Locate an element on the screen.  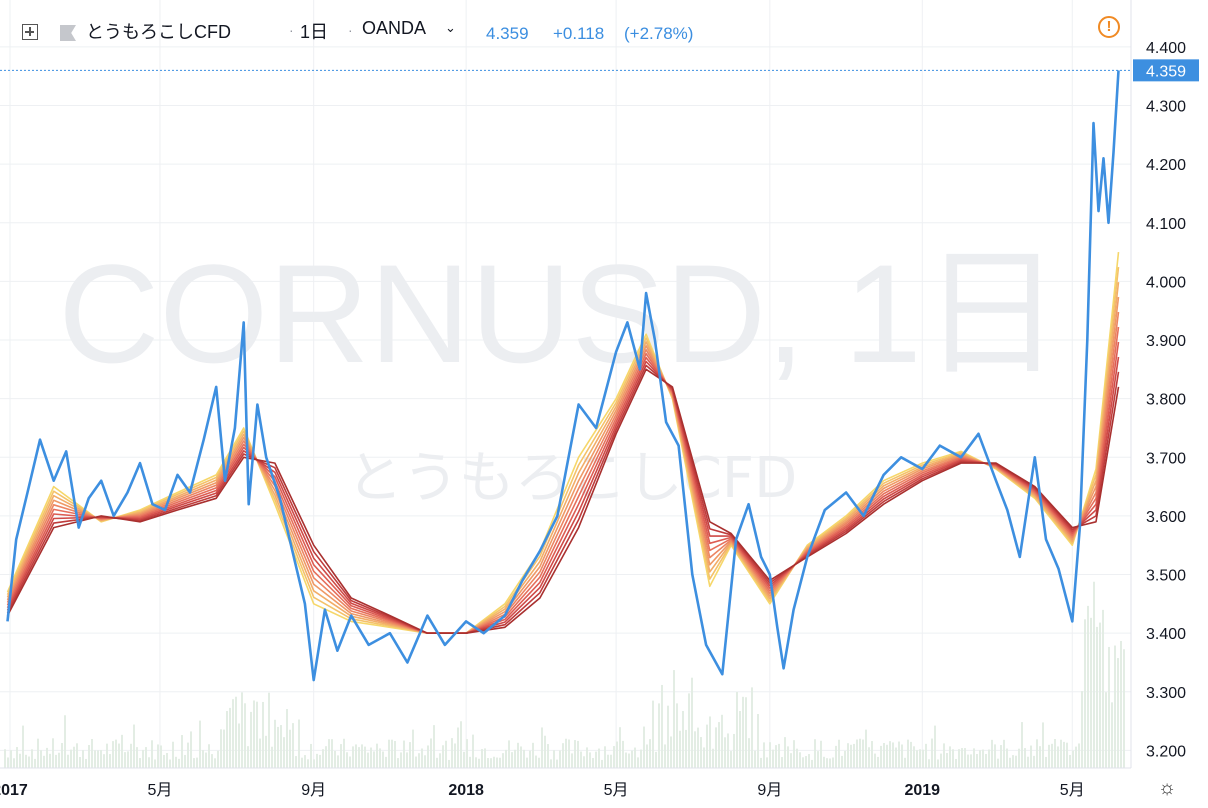
price-tick-label: 3.400 is located at coordinates (1166, 634).